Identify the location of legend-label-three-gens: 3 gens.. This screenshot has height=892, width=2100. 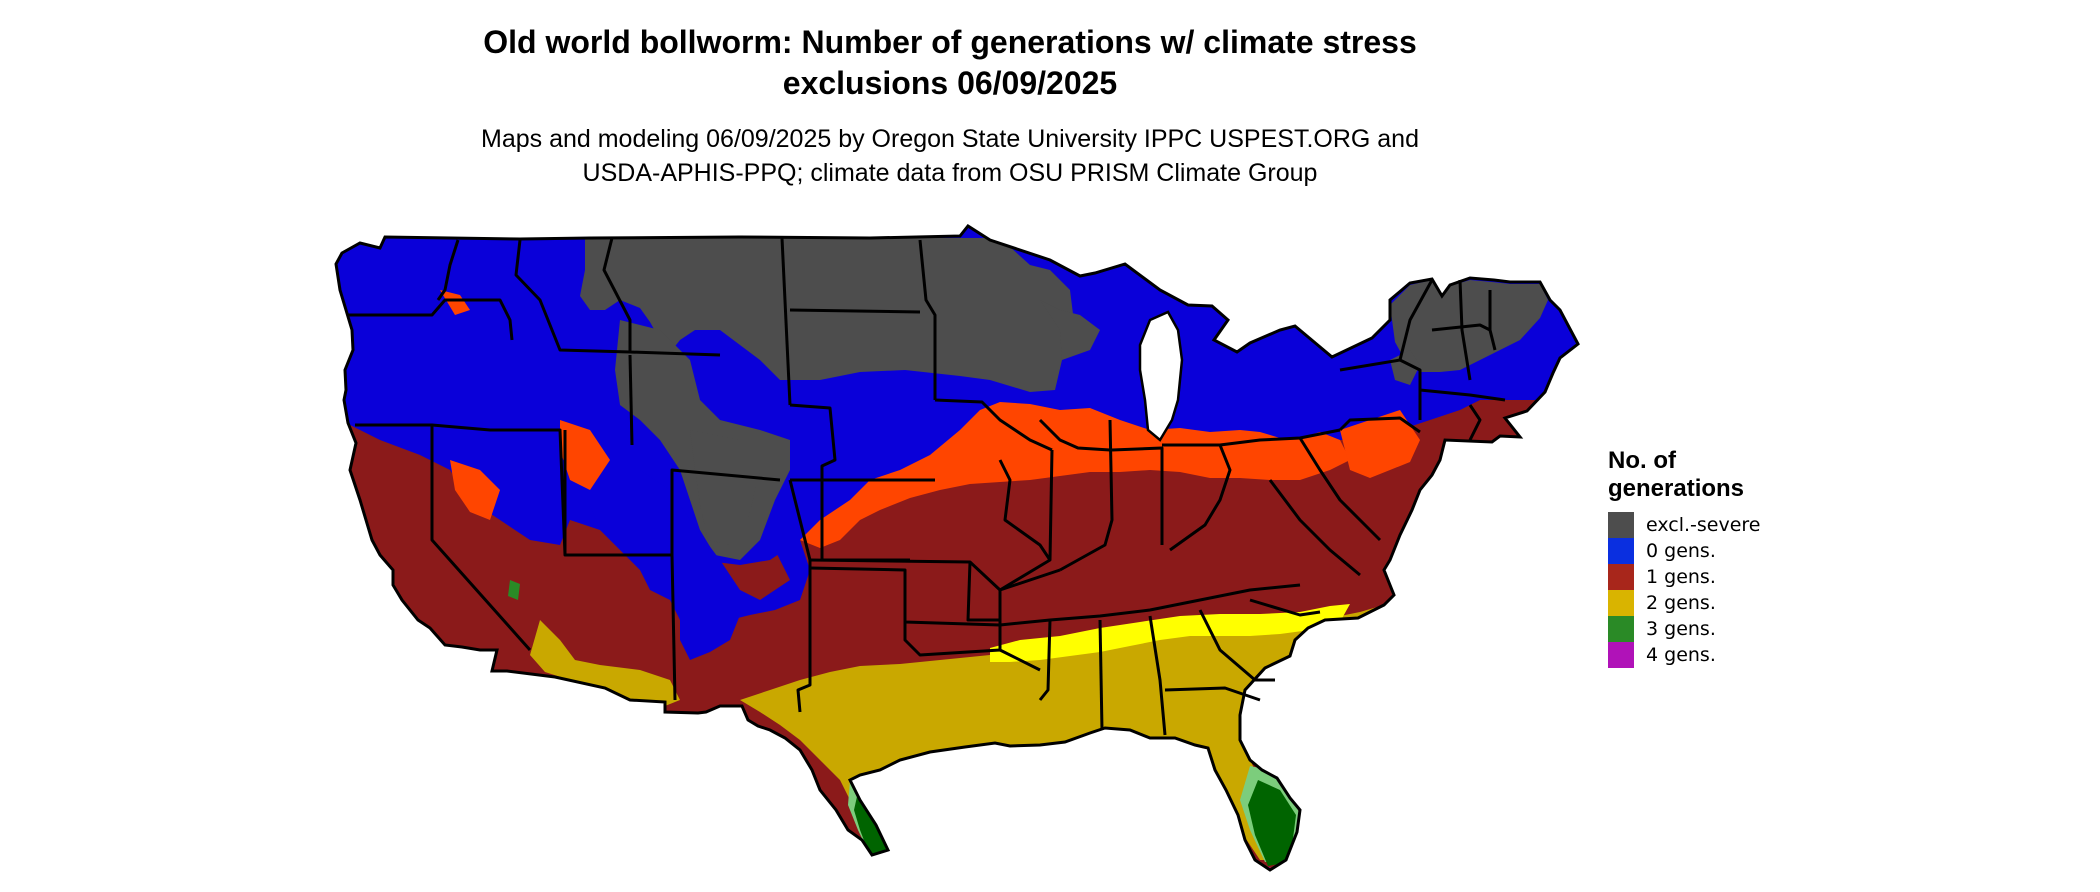
(1681, 629).